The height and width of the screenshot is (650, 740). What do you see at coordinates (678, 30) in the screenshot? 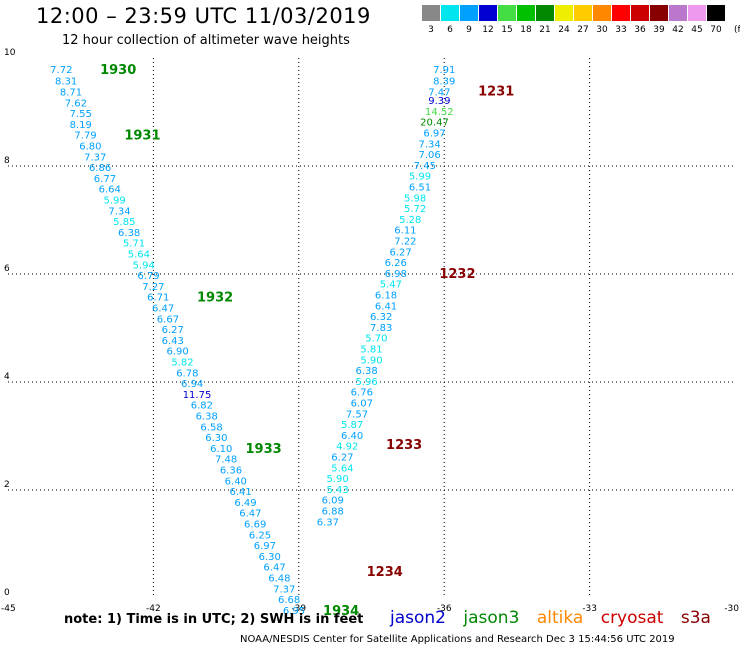
I see `scale-label: 42` at bounding box center [678, 30].